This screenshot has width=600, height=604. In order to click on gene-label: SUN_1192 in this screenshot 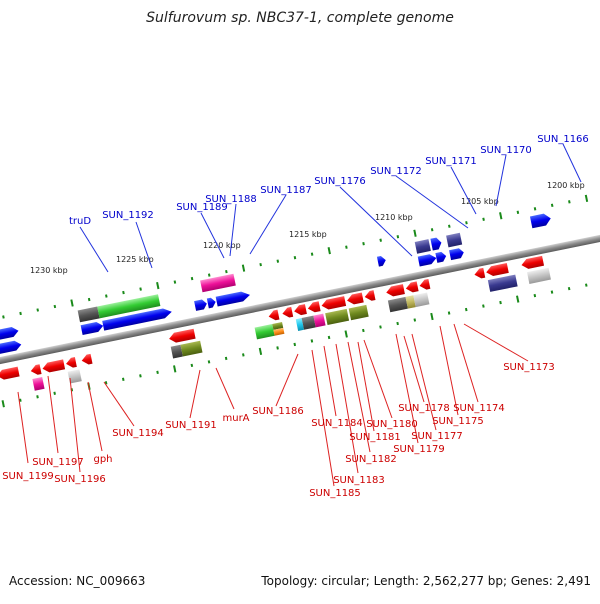, I will do `click(128, 215)`.